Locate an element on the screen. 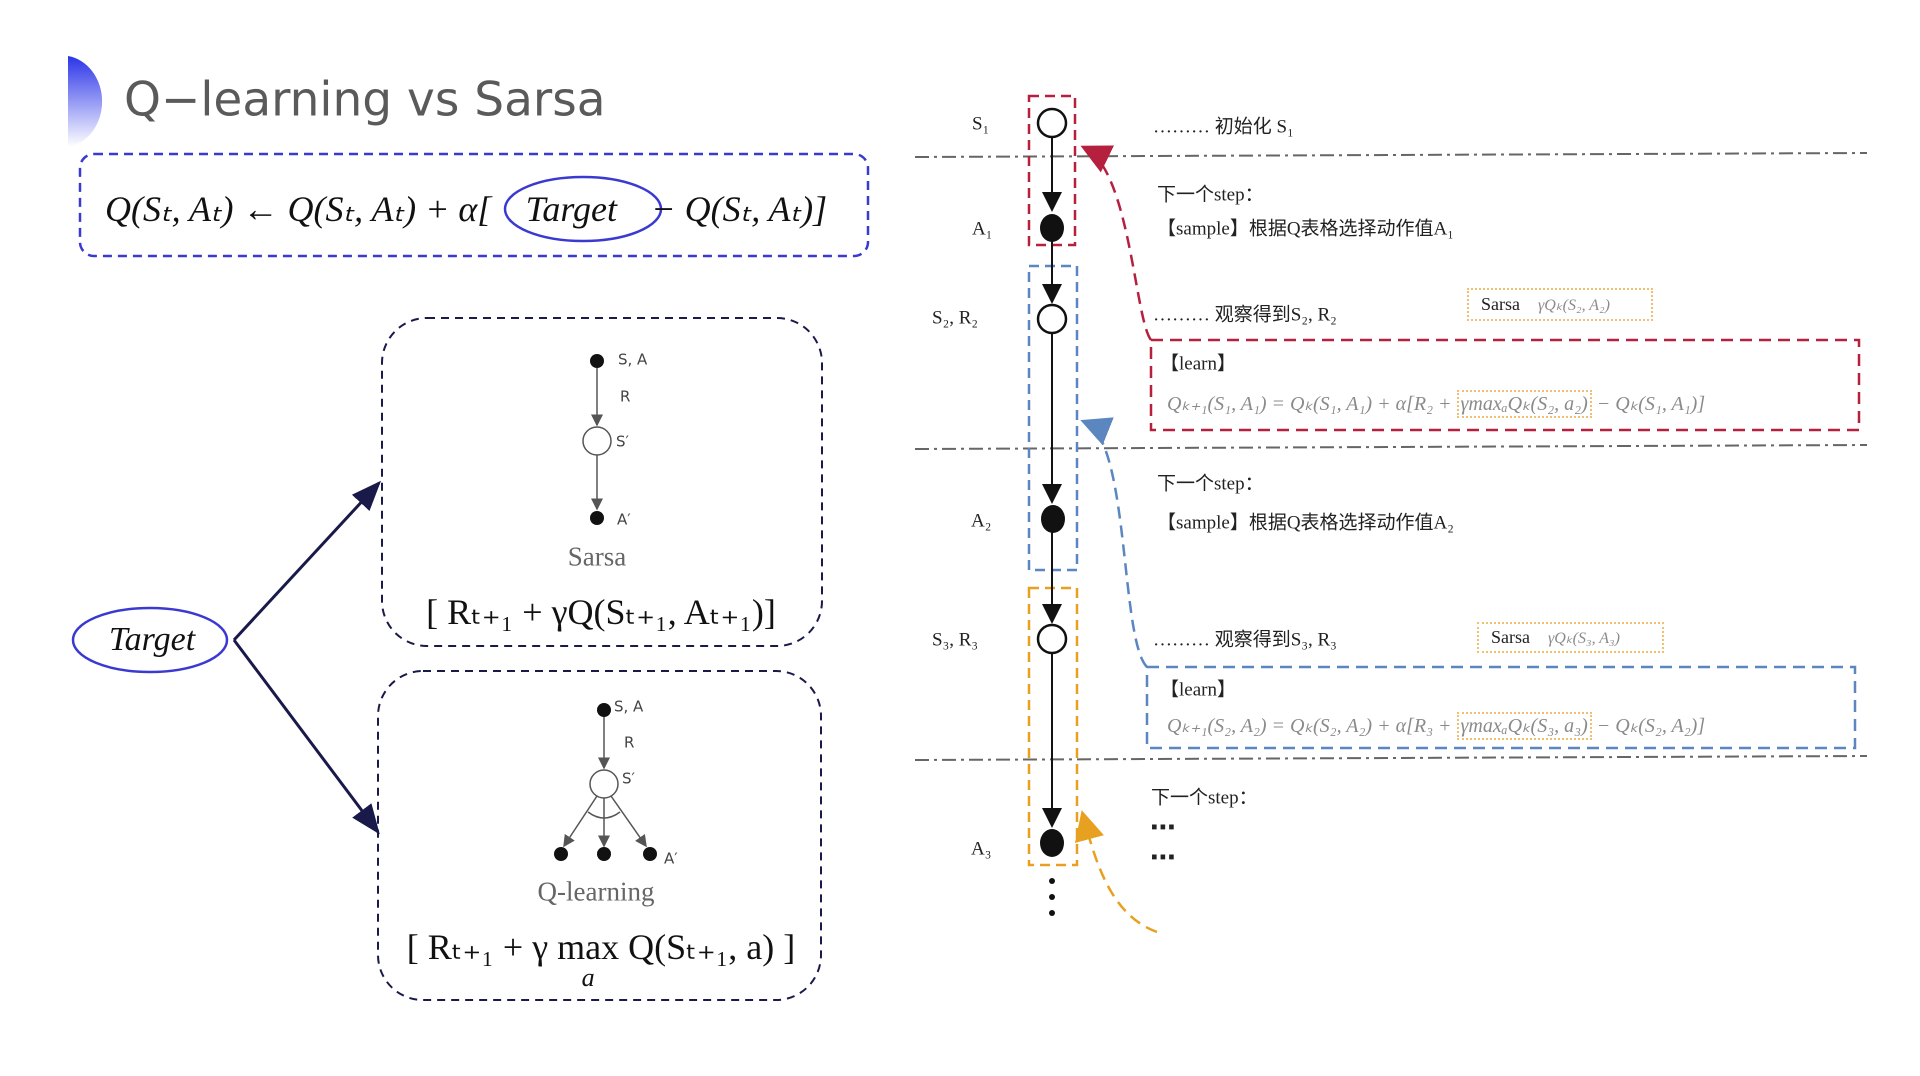  arrow-to-sarsa is located at coordinates (307, 561).